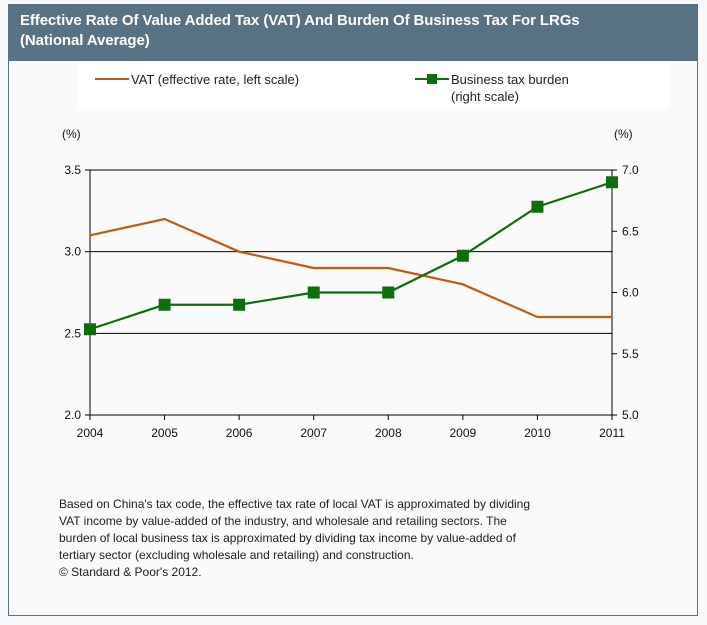  What do you see at coordinates (164, 433) in the screenshot?
I see `x-tick-label: 2005` at bounding box center [164, 433].